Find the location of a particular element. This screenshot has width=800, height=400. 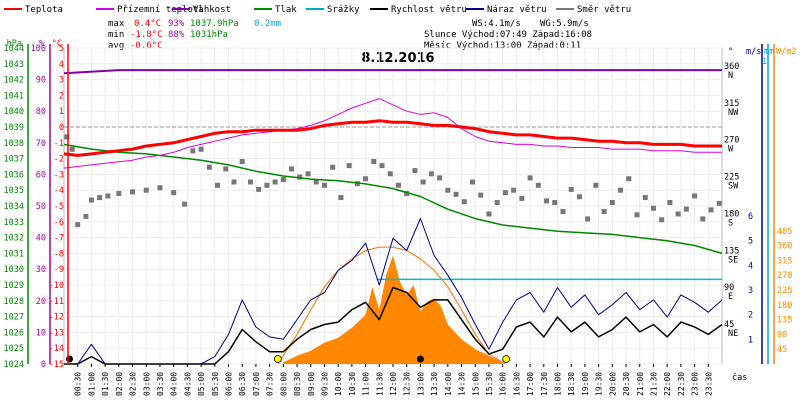

x-tick-label: 01:30 is located at coordinates (105, 384).